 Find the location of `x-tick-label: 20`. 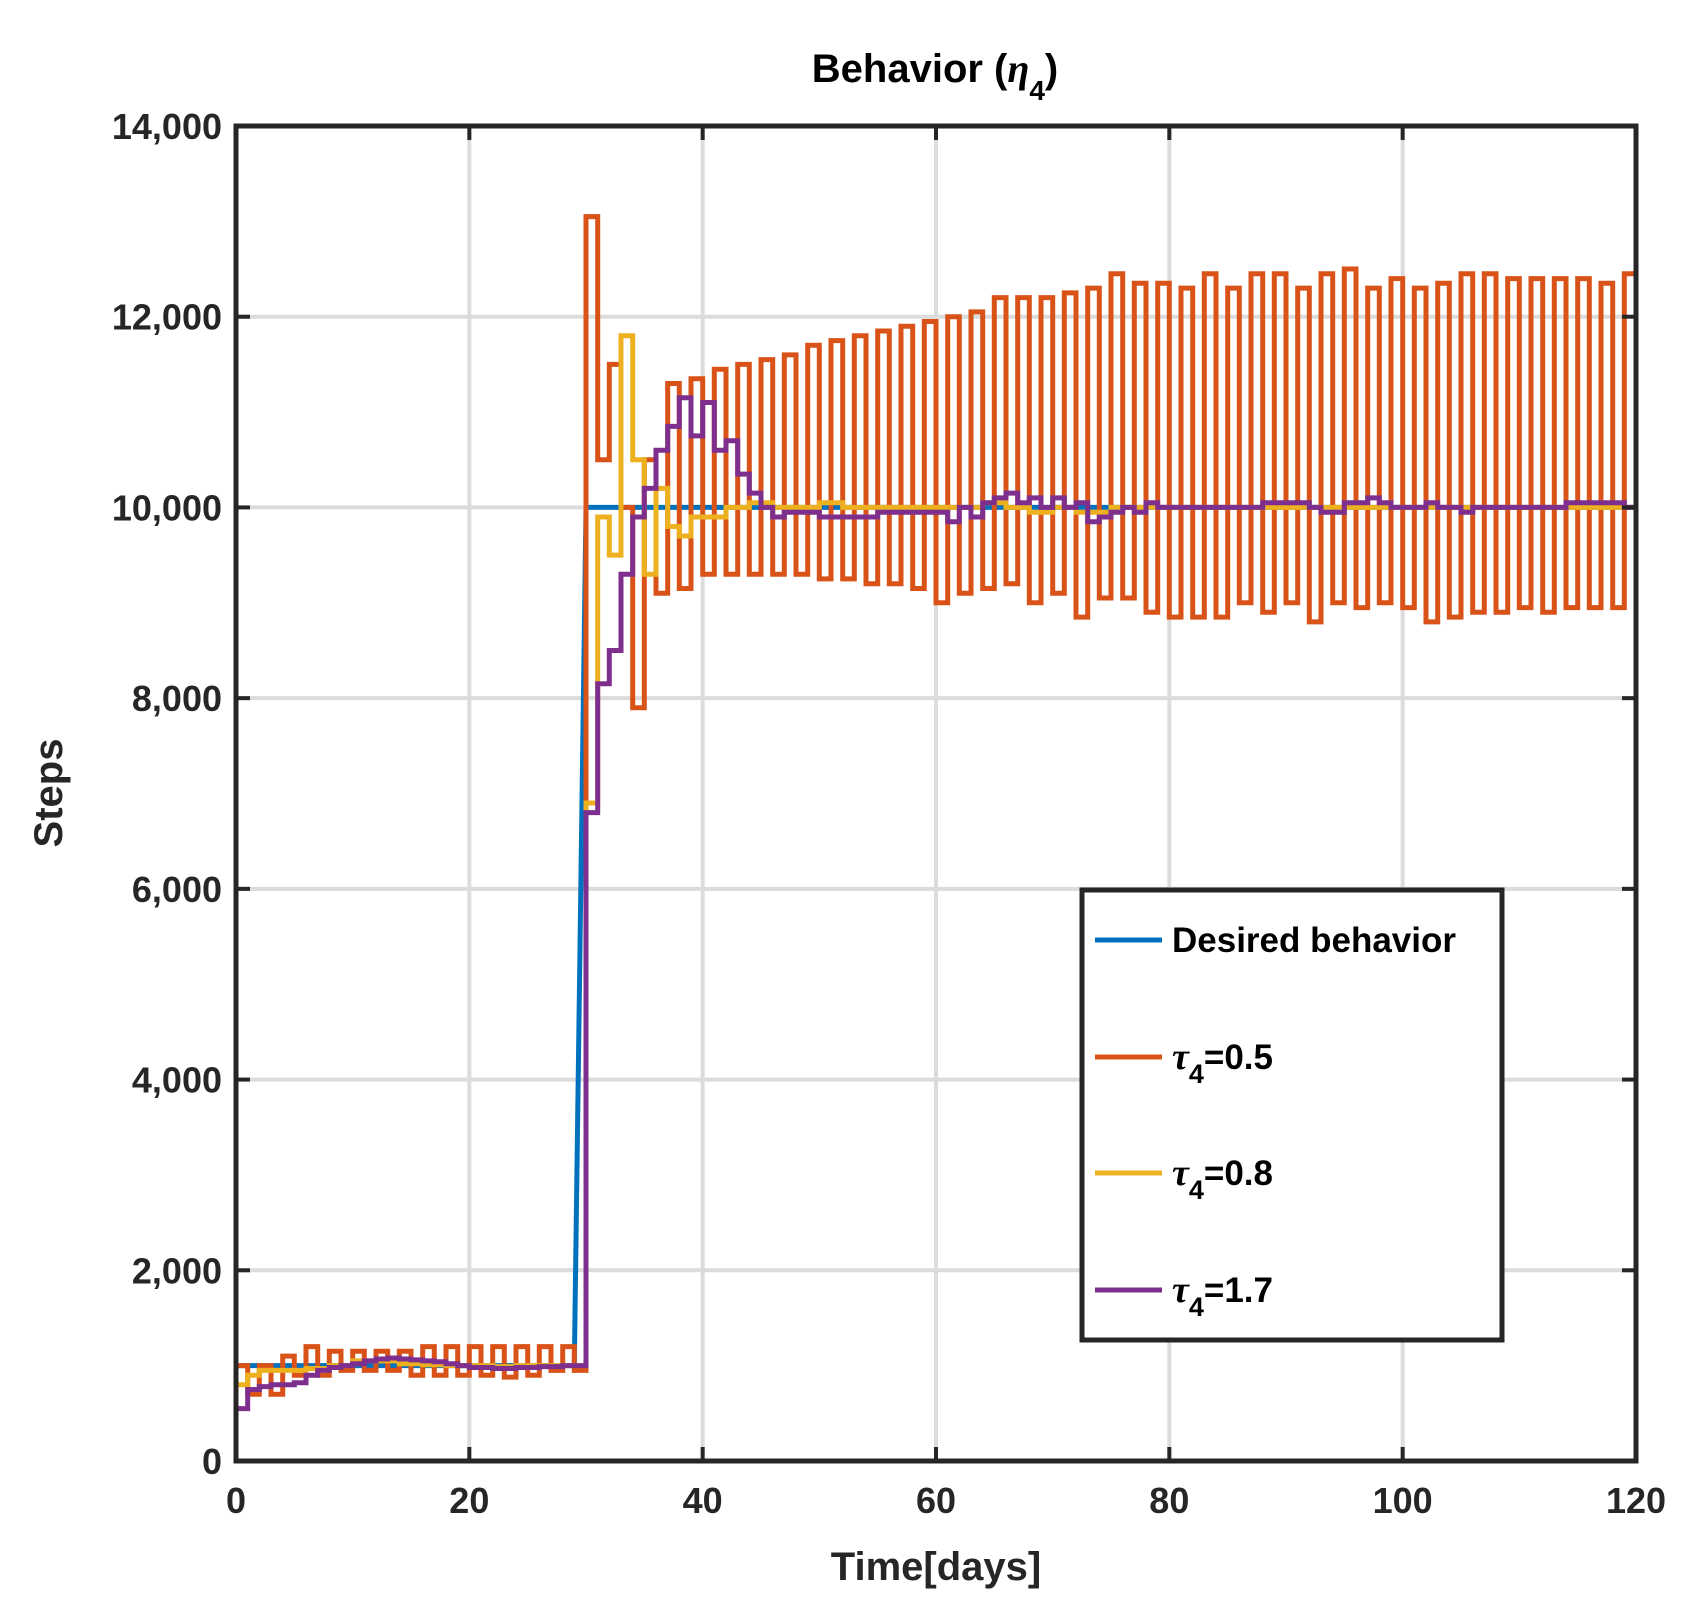

x-tick-label: 20 is located at coordinates (469, 1500).